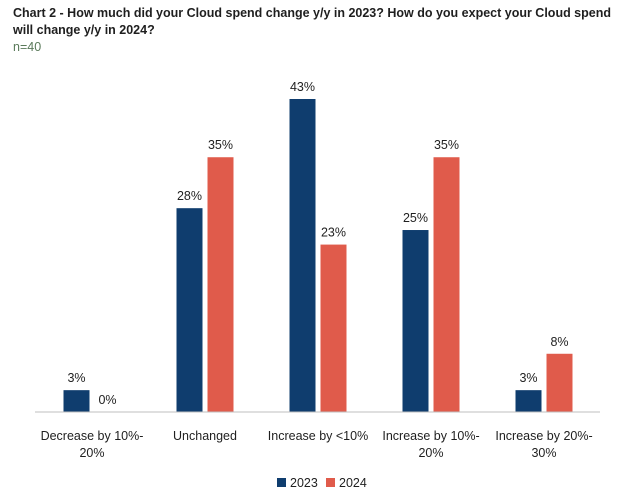 This screenshot has width=640, height=497. What do you see at coordinates (322, 483) in the screenshot?
I see `legend: 2023 2024` at bounding box center [322, 483].